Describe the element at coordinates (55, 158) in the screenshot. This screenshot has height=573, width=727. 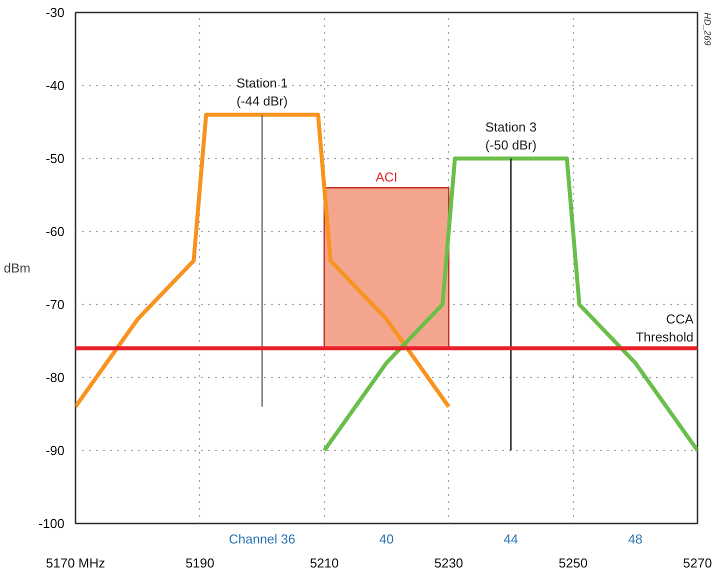
I see `y-tick-label: -50` at that location.